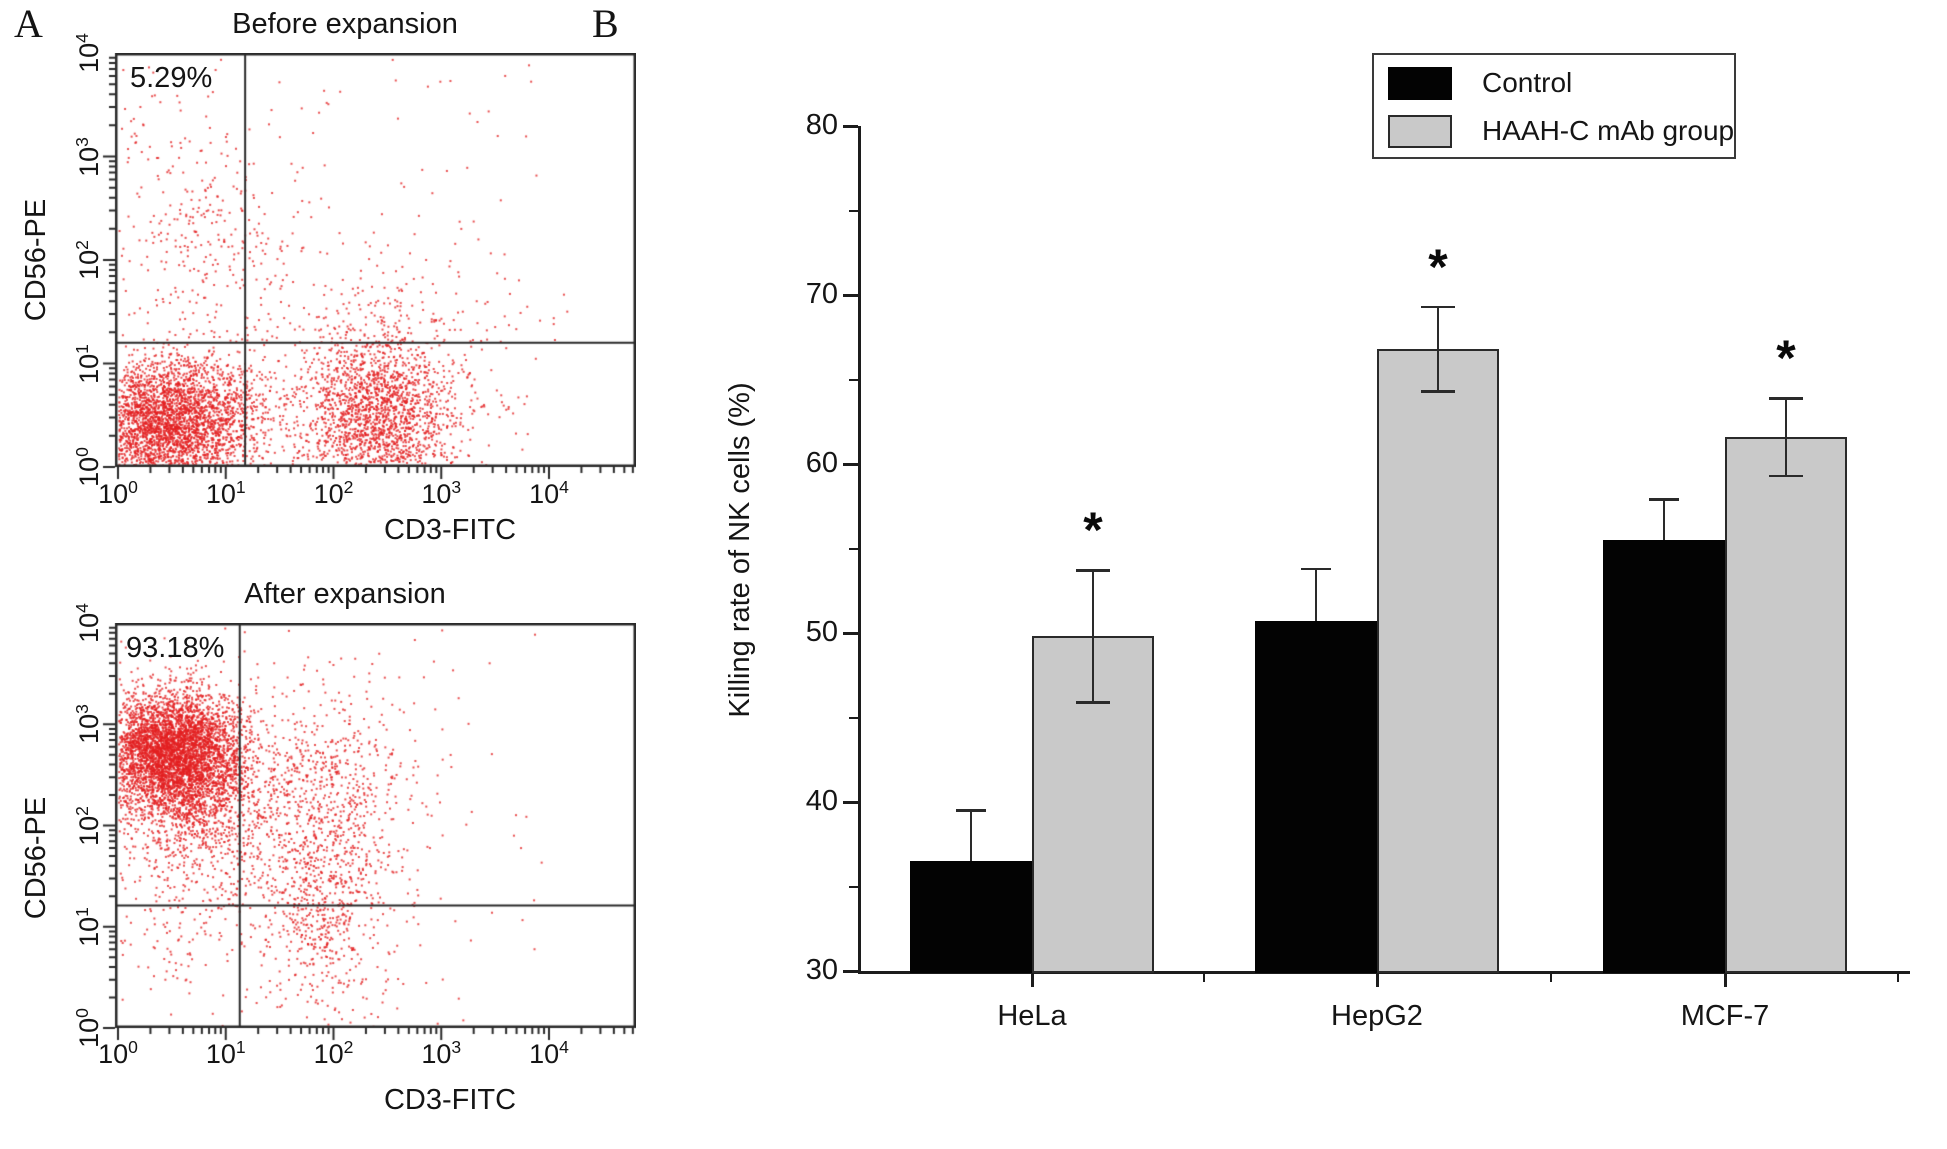 Image resolution: width=1947 pixels, height=1149 pixels. What do you see at coordinates (118, 493) in the screenshot?
I see `x-tick-label-before: 10⁰` at bounding box center [118, 493].